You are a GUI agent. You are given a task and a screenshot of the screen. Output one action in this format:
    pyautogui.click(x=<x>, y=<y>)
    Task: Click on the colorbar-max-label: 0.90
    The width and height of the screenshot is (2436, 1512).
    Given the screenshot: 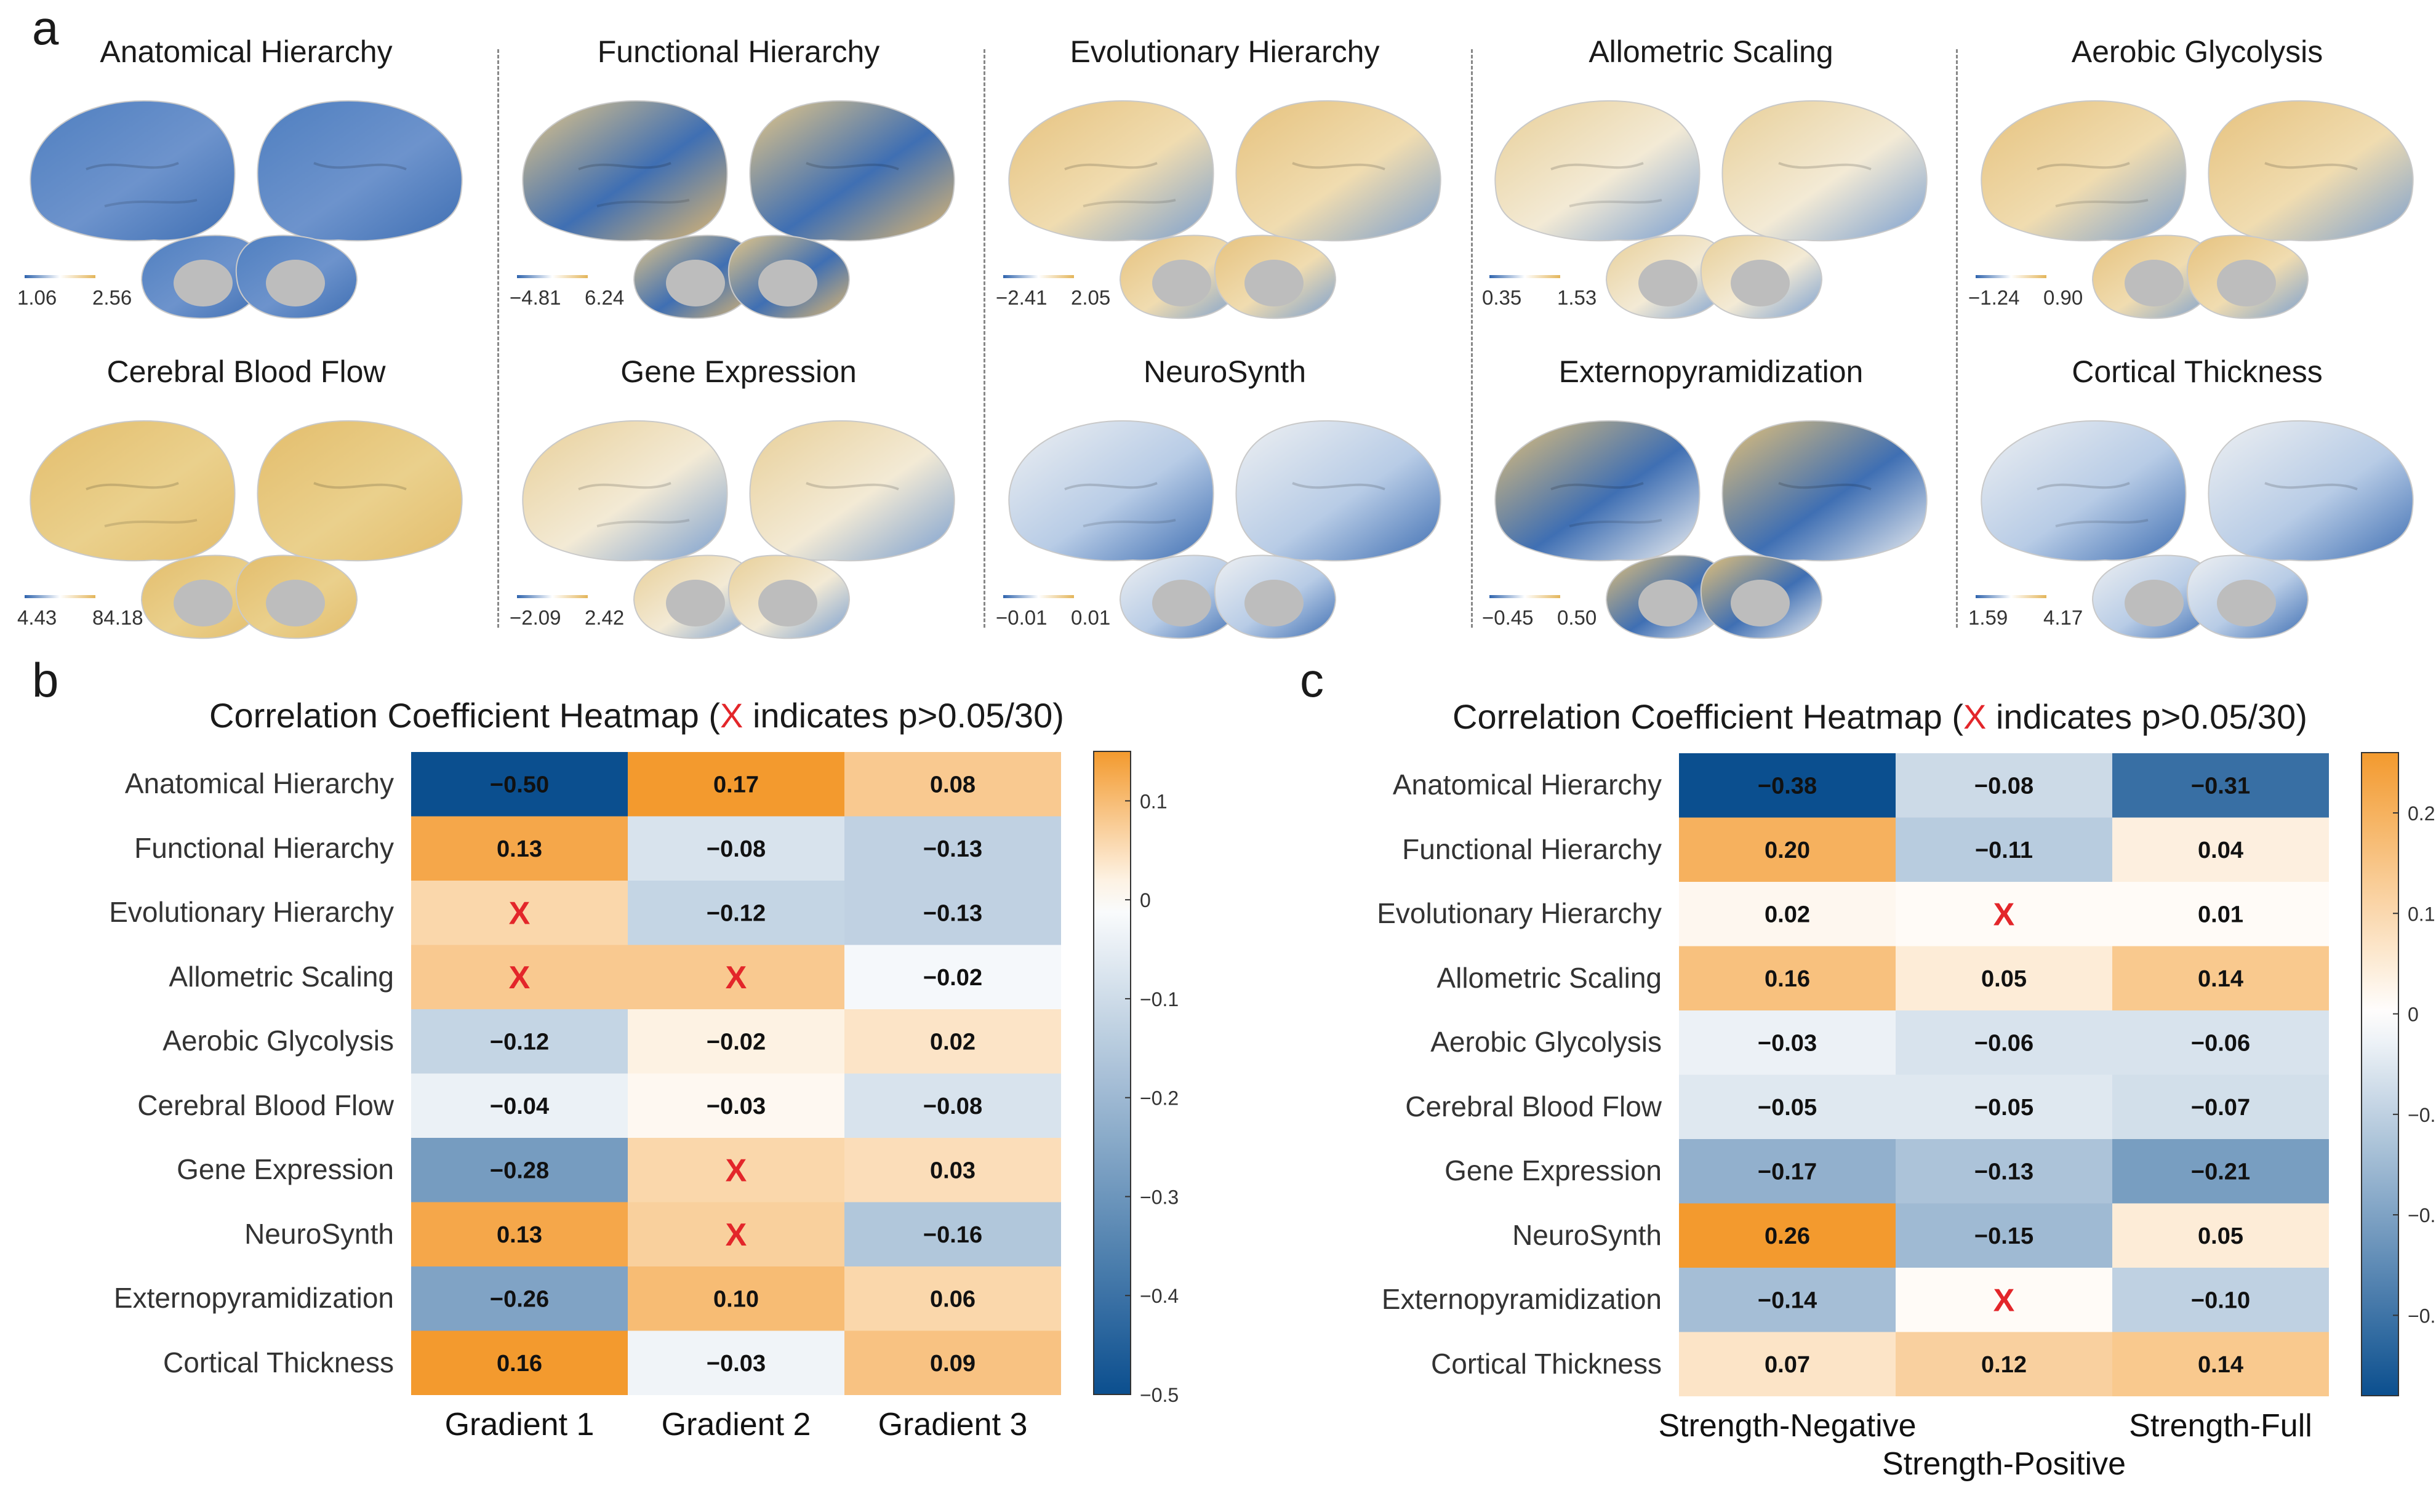 What is the action you would take?
    pyautogui.click(x=2063, y=297)
    